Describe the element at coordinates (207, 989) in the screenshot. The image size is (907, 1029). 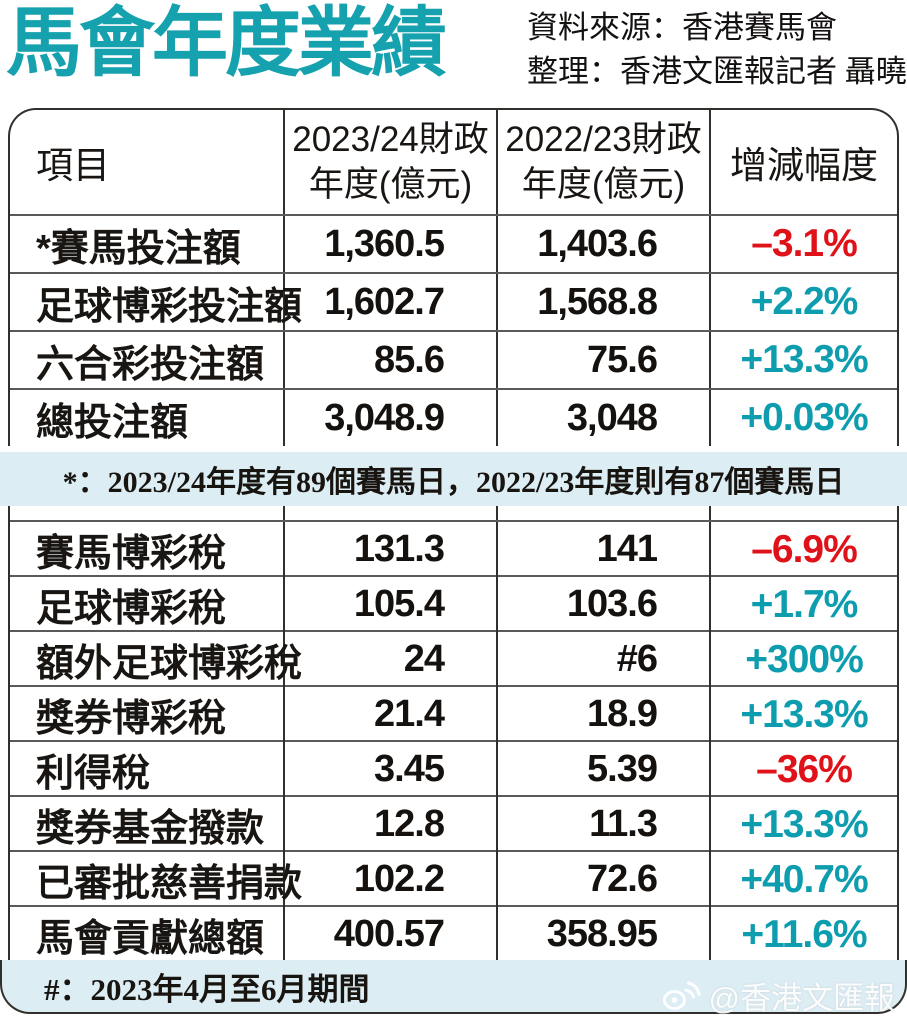
I see `footnote-text: #：2023年4月至6月期間` at that location.